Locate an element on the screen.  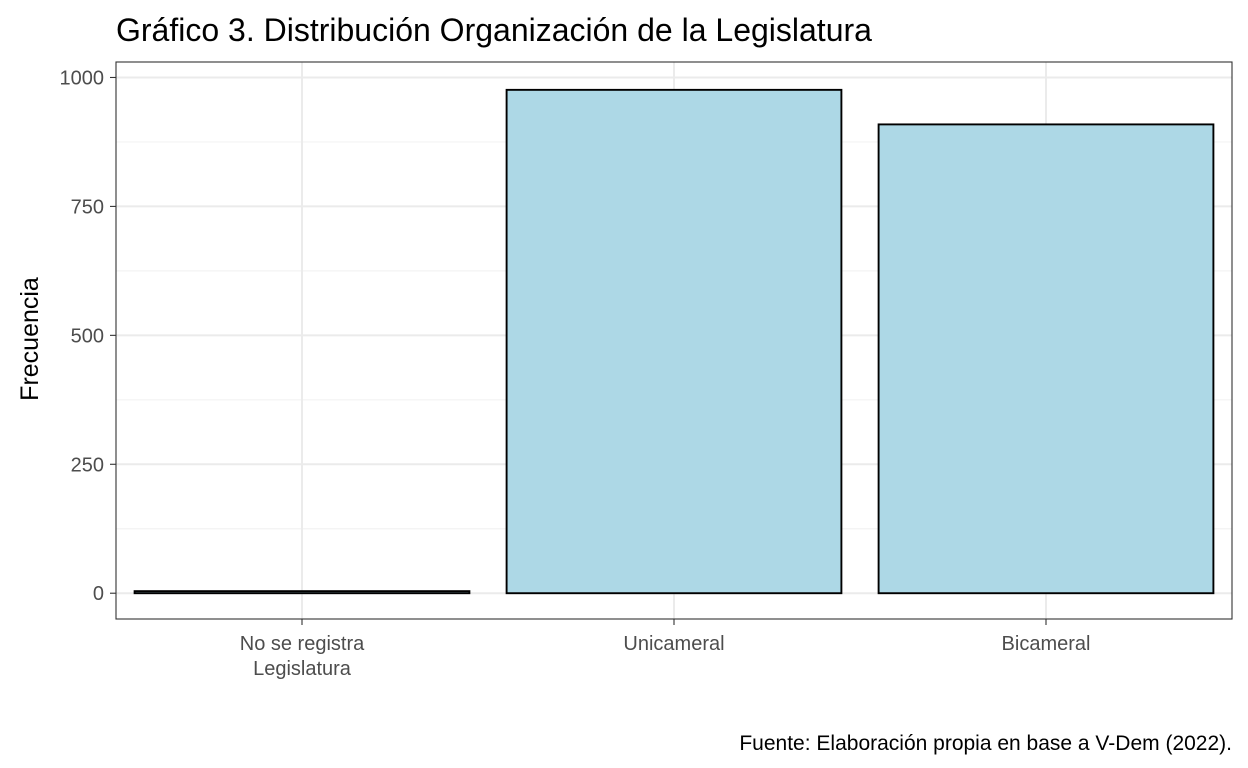
y-tick-label: 500 is located at coordinates (87, 336).